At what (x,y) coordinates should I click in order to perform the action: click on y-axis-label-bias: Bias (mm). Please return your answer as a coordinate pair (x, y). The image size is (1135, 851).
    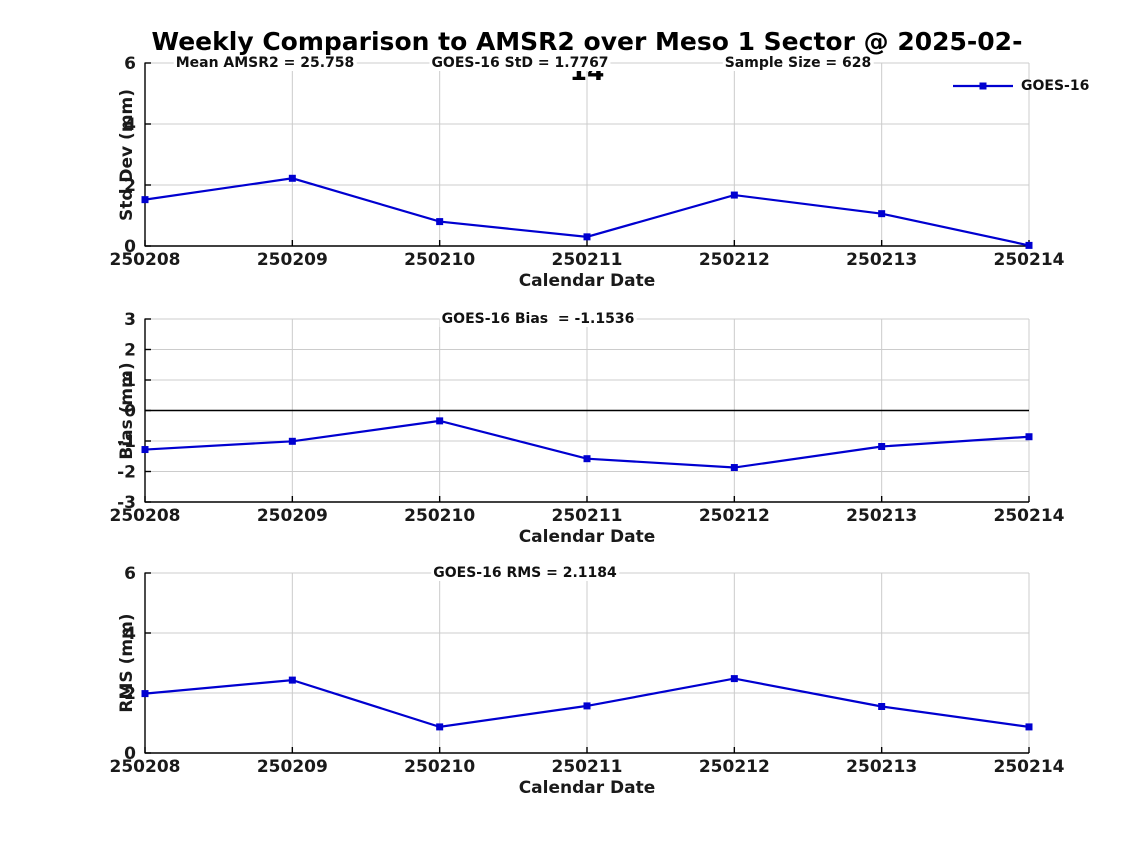
    Looking at the image, I should click on (127, 410).